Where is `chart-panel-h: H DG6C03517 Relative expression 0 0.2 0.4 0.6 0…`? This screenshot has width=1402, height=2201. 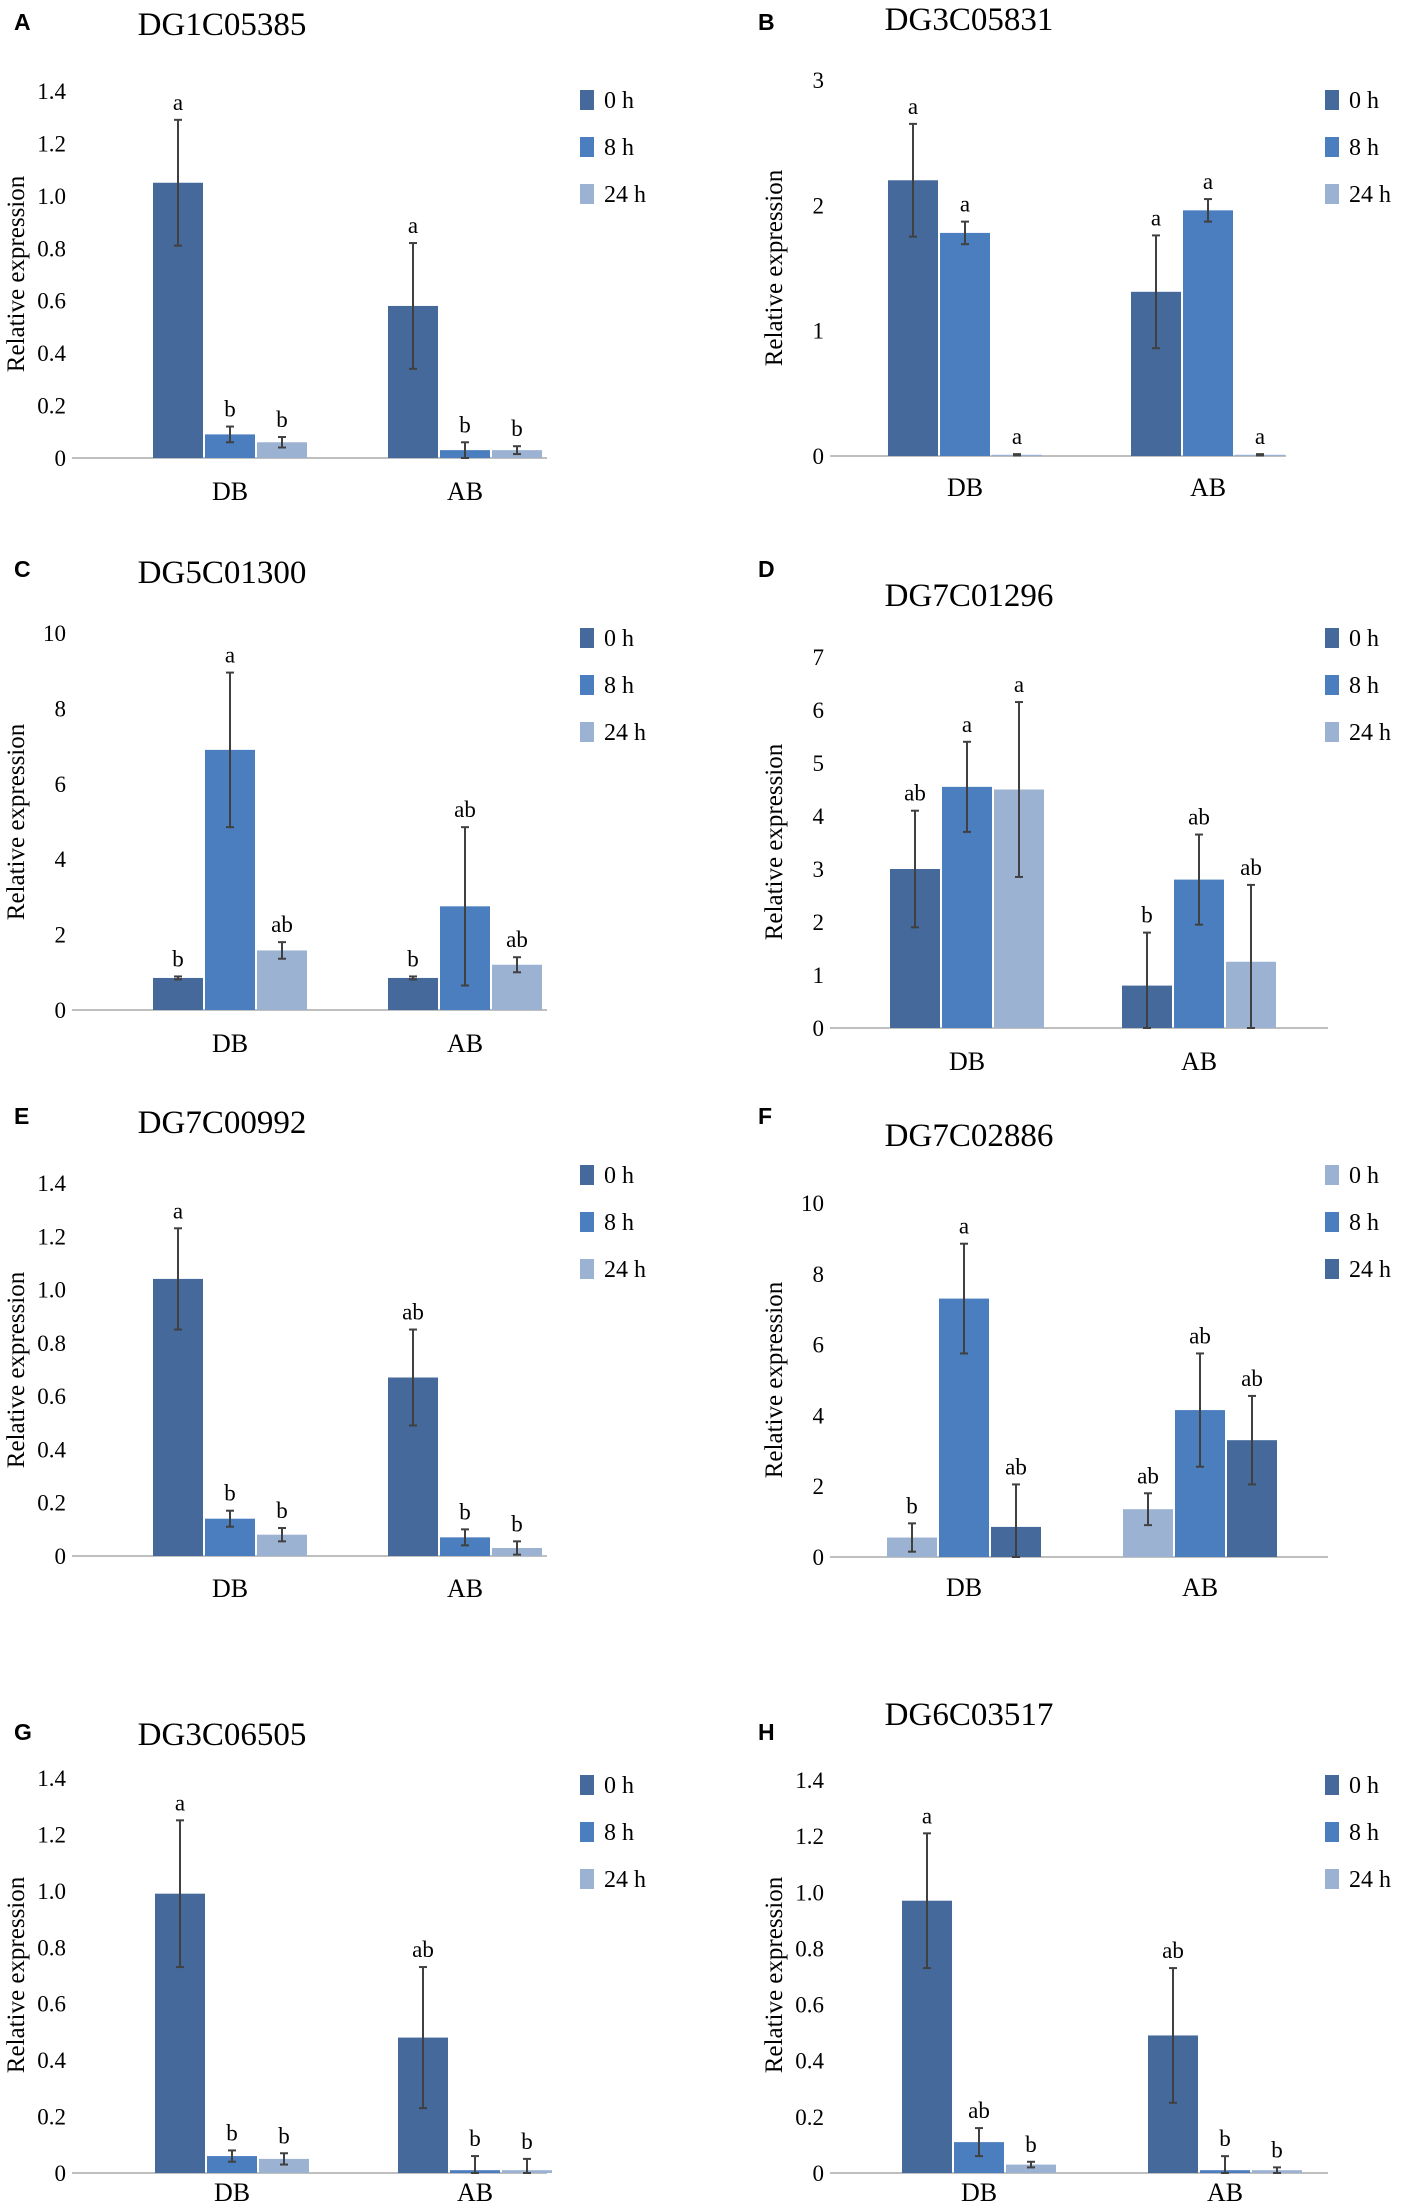
chart-panel-h: H DG6C03517 Relative expression 0 0.2 0.4 0.6 0… is located at coordinates (1074, 1949).